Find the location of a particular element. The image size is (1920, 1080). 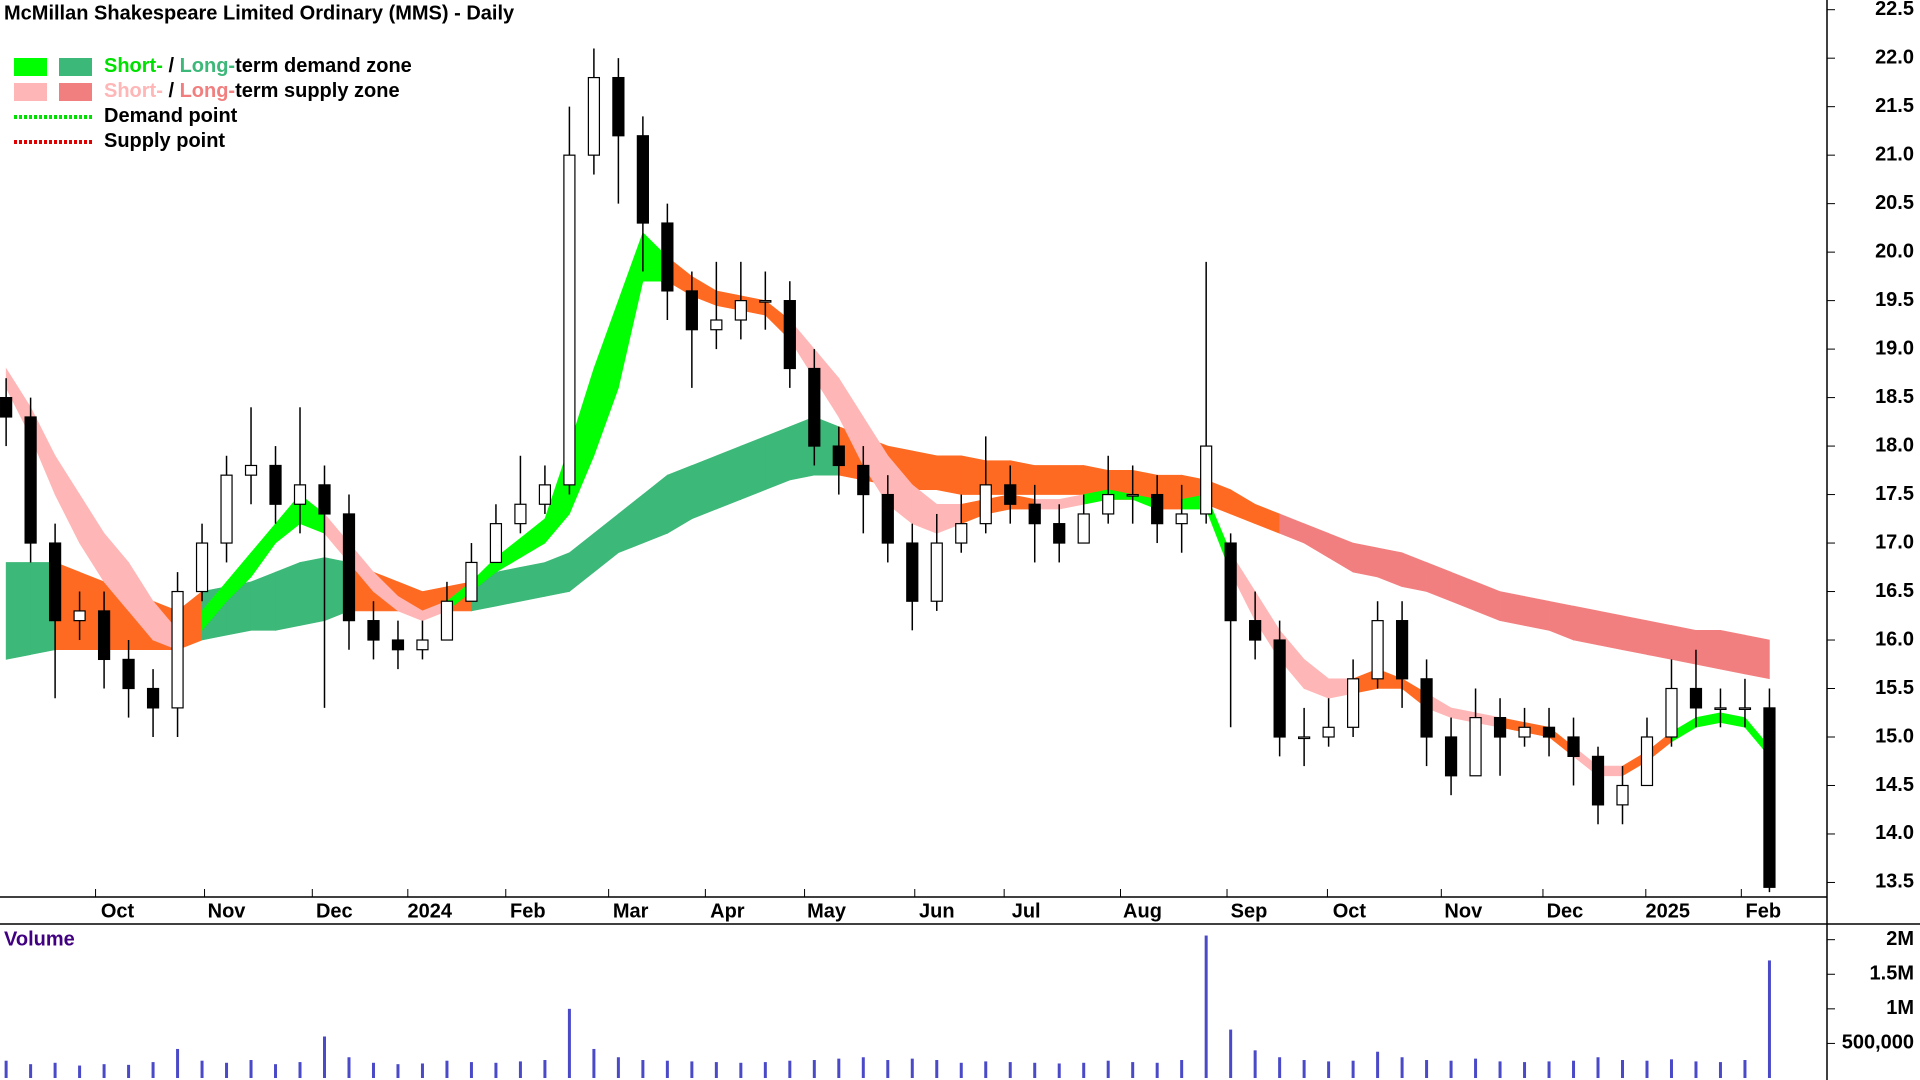

legend-text: term demand zone is located at coordinates (323, 66).